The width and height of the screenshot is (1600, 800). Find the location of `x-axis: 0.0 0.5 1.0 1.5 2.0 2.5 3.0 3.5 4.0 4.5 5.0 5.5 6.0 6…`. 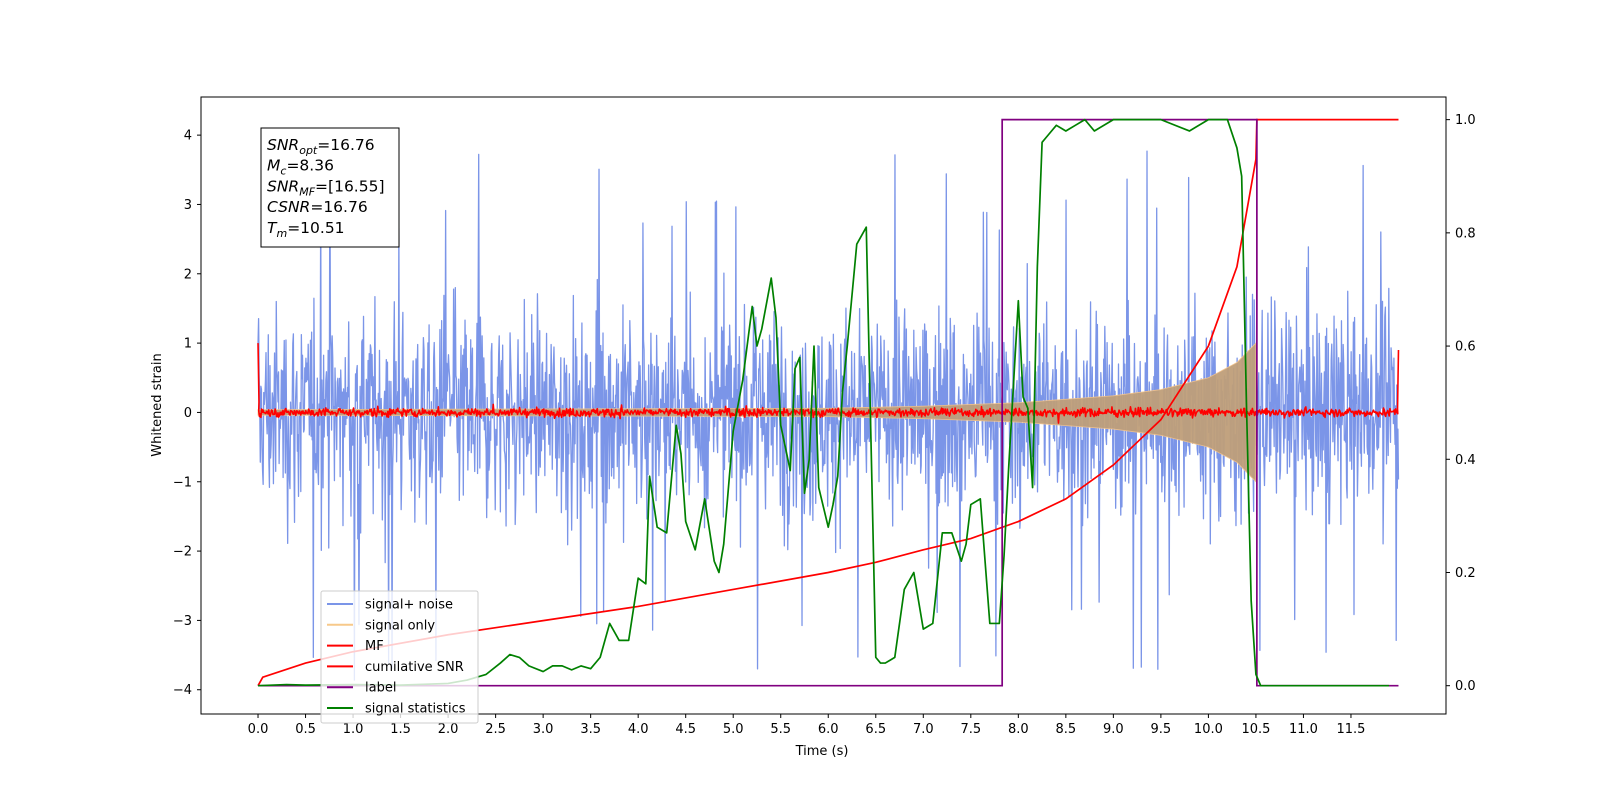

x-axis: 0.0 0.5 1.0 1.5 2.0 2.5 3.0 3.5 4.0 4.5 5.0 5.5 6.0 6… is located at coordinates (806, 725).